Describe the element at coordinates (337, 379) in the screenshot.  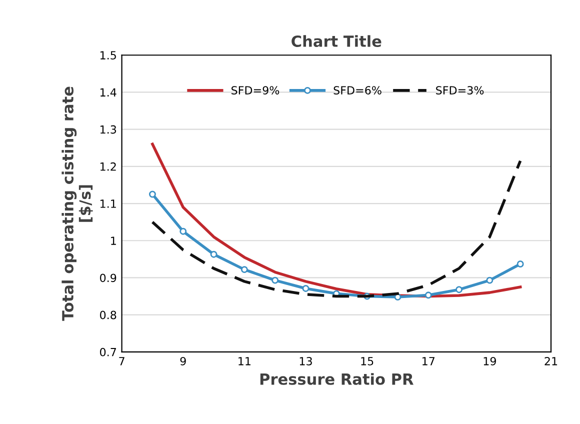
I see `x-axis-title: Pressure Ratio PR` at that location.